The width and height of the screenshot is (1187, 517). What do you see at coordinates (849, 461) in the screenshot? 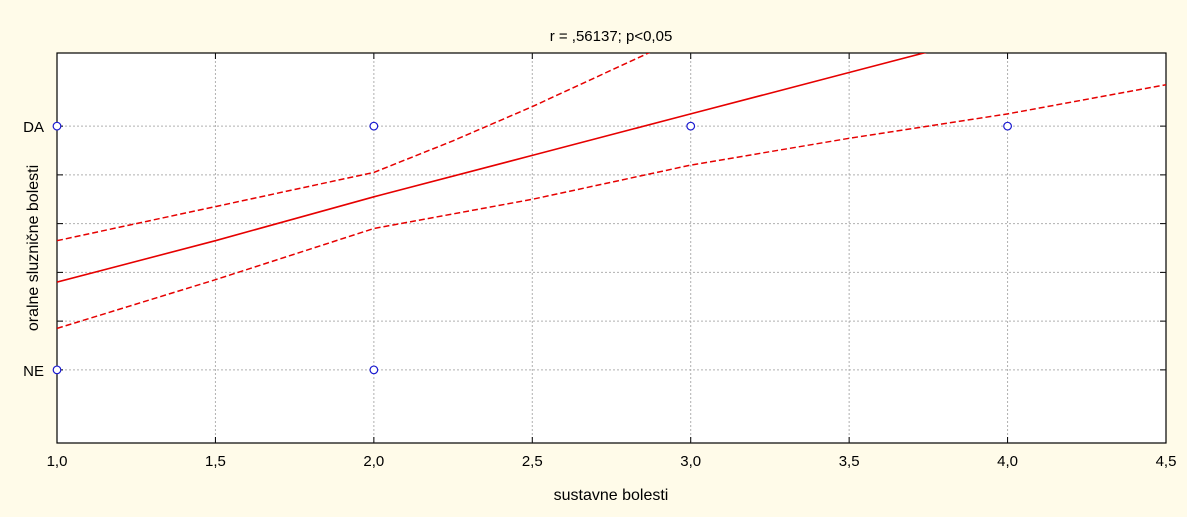
I see `x-tick-label: 3,5` at bounding box center [849, 461].